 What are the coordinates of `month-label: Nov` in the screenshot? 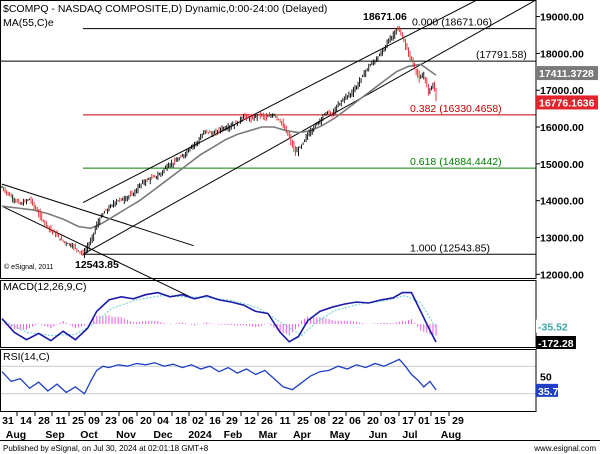 It's located at (126, 435).